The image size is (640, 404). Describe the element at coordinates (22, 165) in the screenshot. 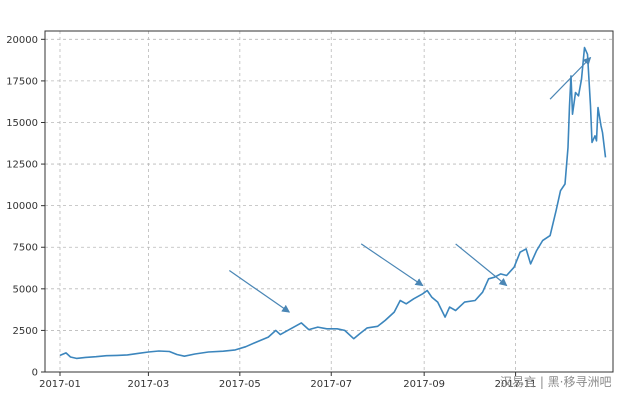

I see `y-tick-label: 12500` at that location.